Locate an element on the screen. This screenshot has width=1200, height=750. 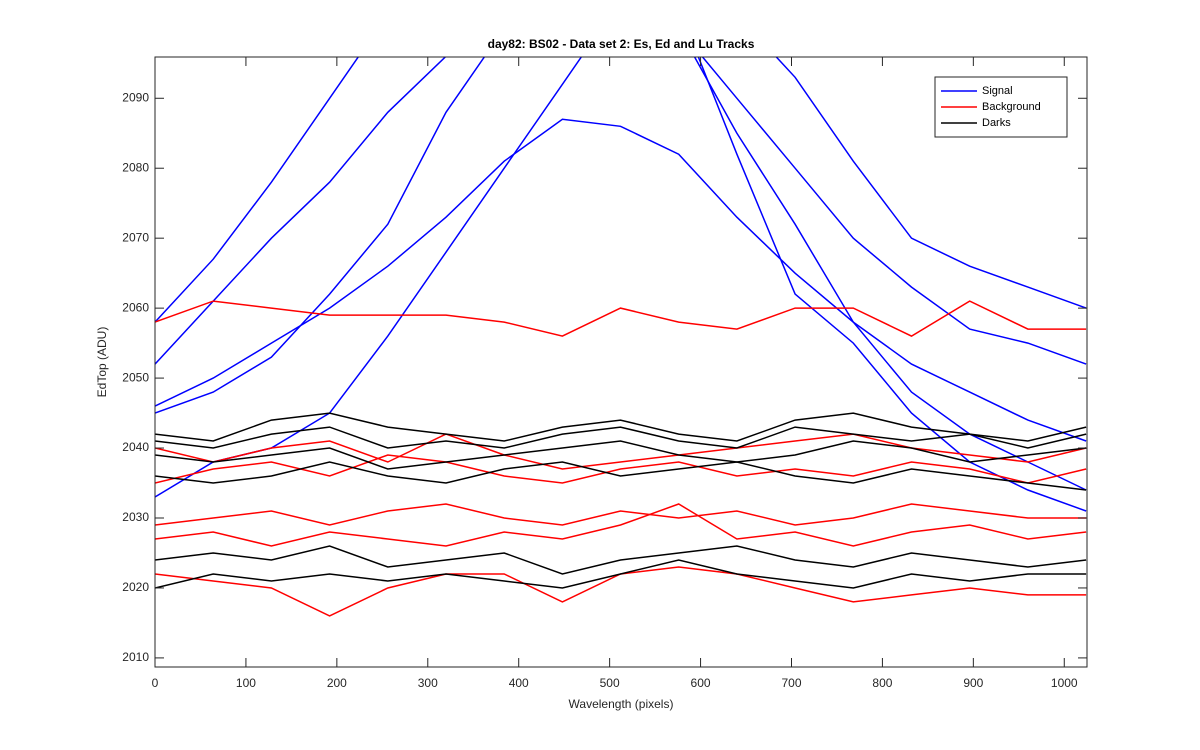
x-tick-label: 900 is located at coordinates (973, 683).